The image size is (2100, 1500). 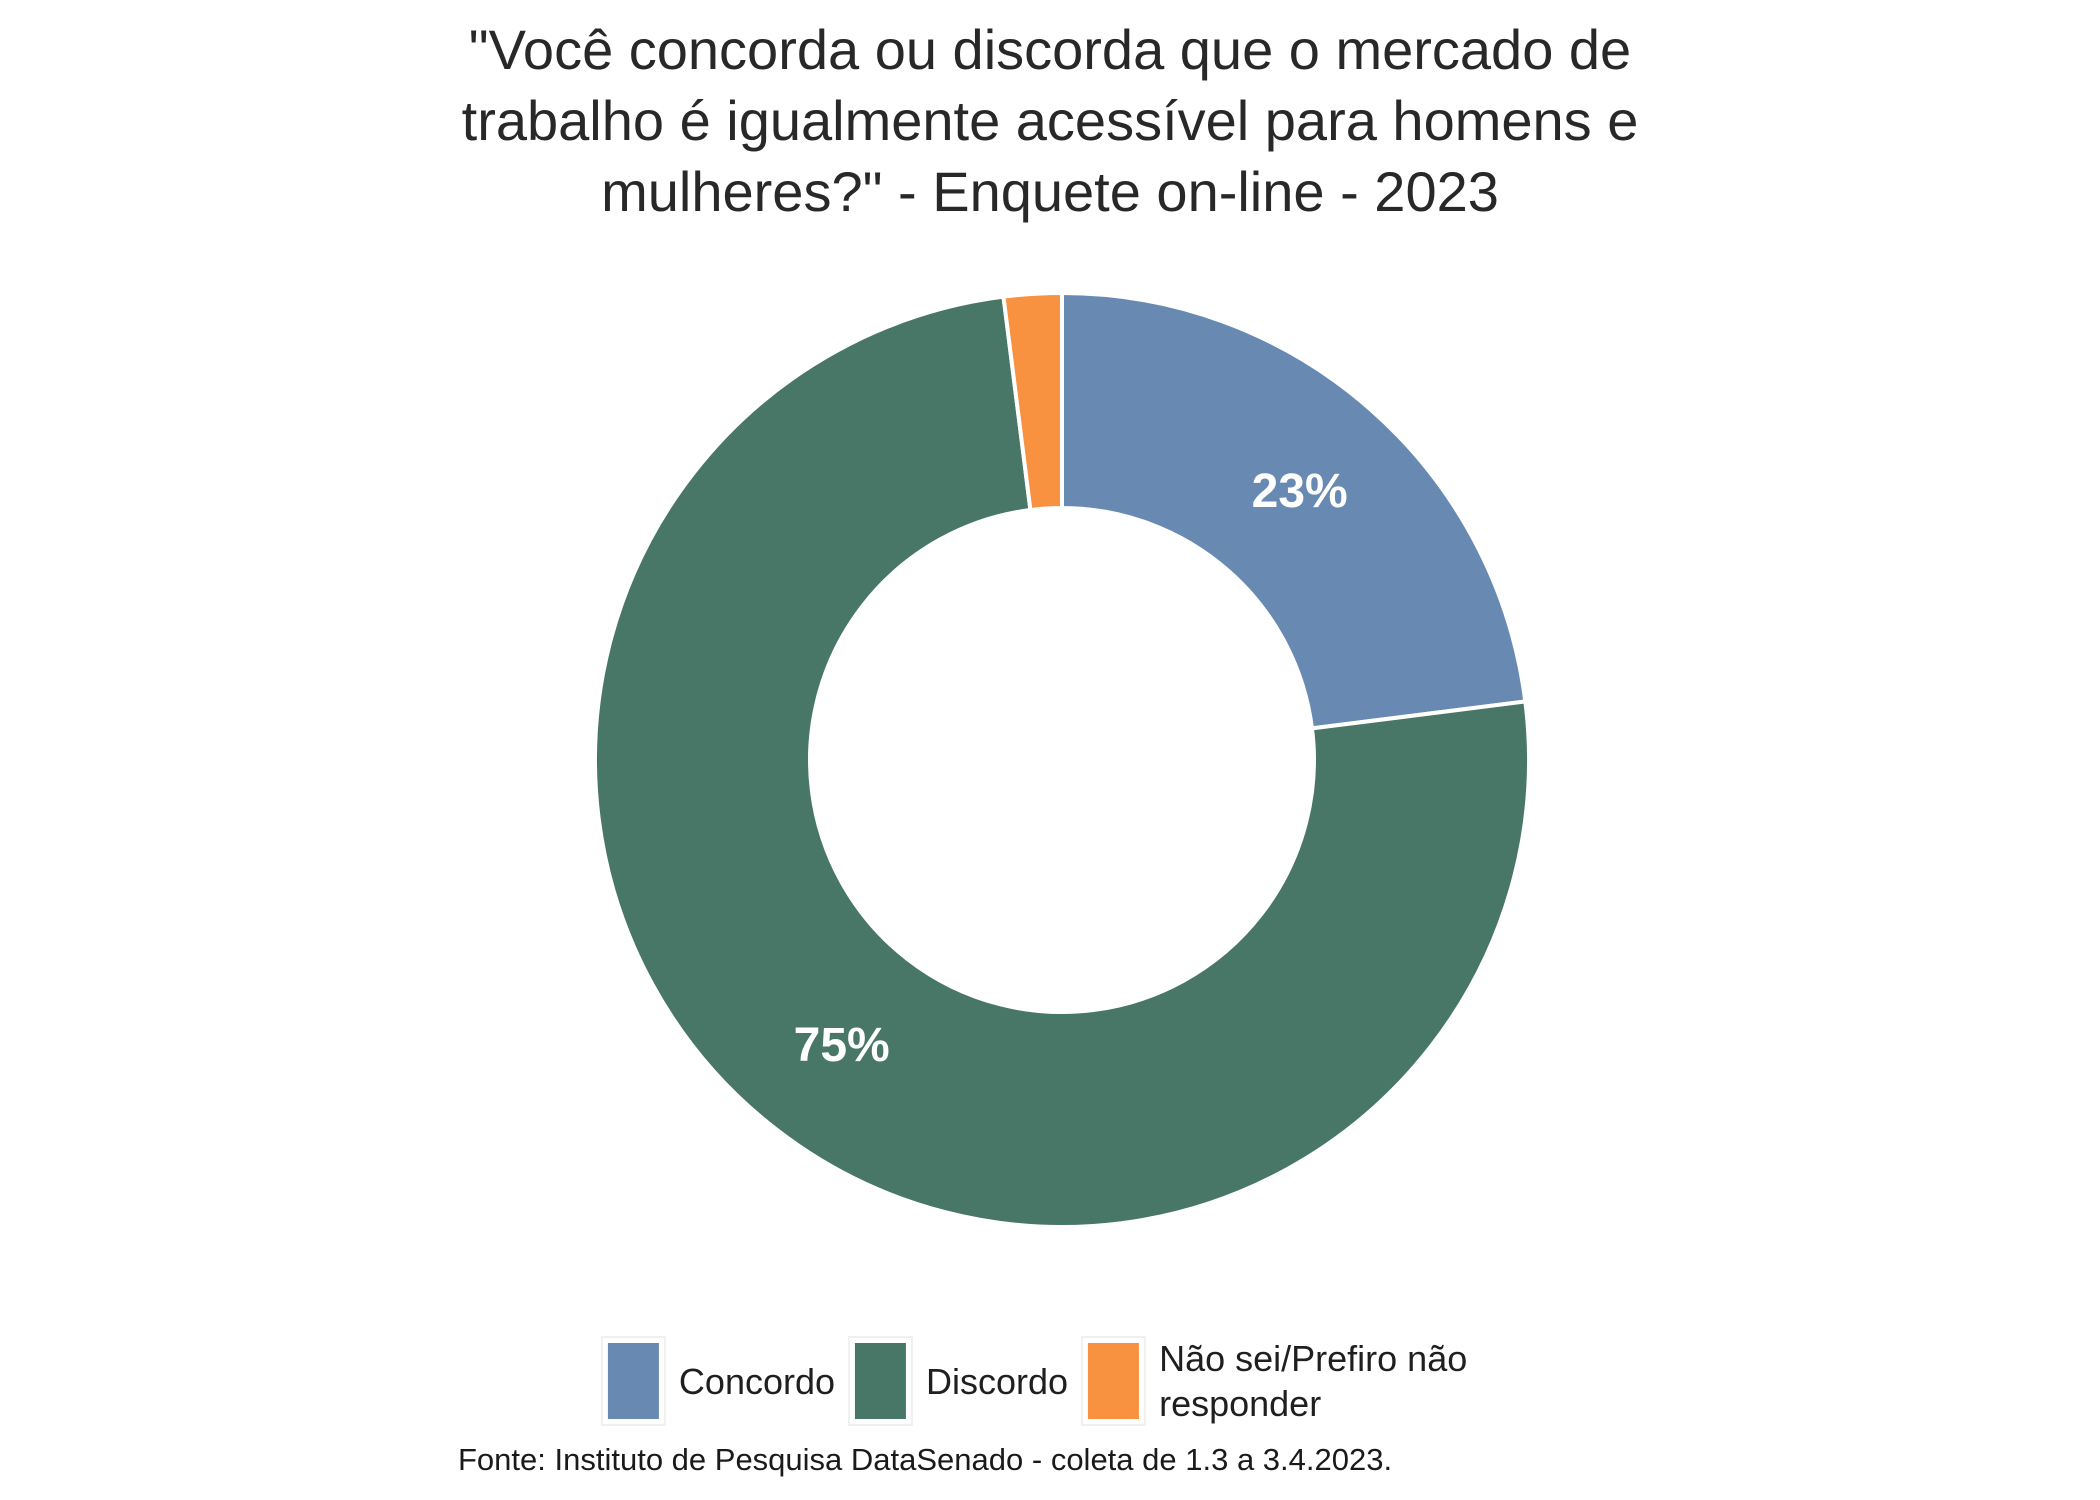 What do you see at coordinates (757, 1381) in the screenshot?
I see `legend-label-concordo: Concordo` at bounding box center [757, 1381].